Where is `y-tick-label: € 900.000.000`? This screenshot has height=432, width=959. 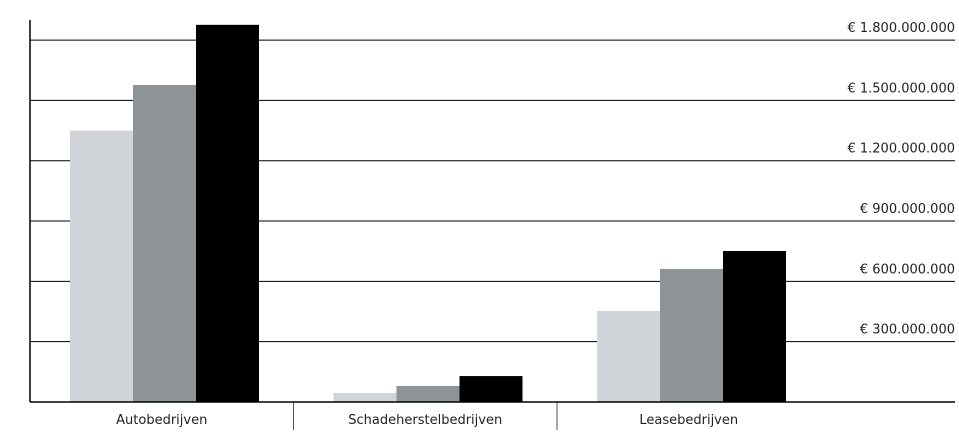
y-tick-label: € 900.000.000 is located at coordinates (907, 209).